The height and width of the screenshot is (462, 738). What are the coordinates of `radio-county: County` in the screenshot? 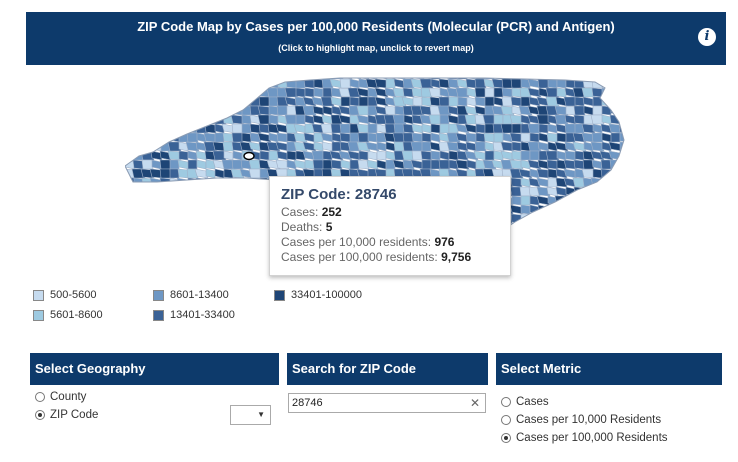 It's located at (60, 397).